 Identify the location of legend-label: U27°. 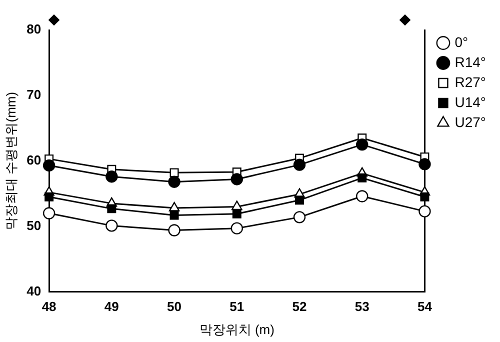
(470, 122).